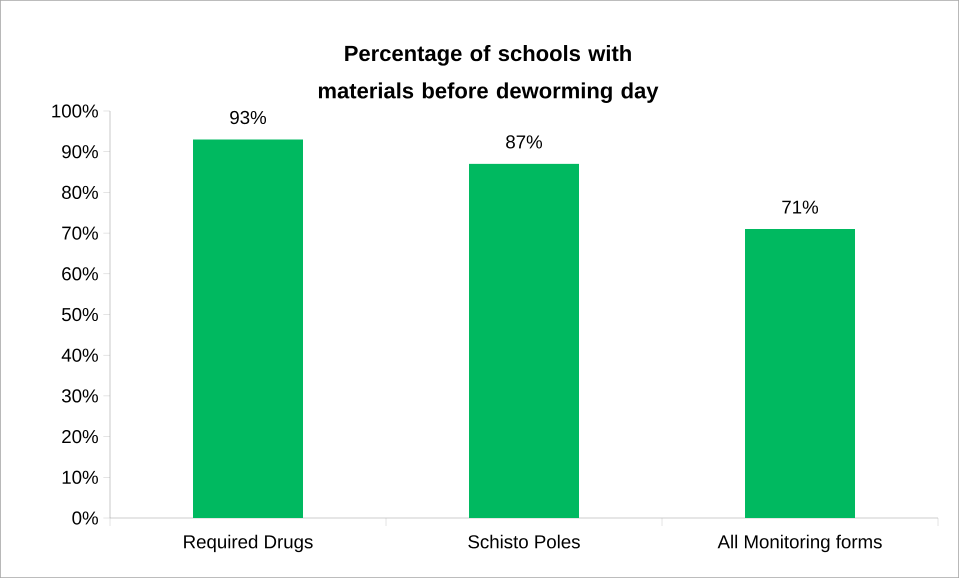  Describe the element at coordinates (488, 74) in the screenshot. I see `chart-title: Percentage of schools with materials before deworming day` at that location.